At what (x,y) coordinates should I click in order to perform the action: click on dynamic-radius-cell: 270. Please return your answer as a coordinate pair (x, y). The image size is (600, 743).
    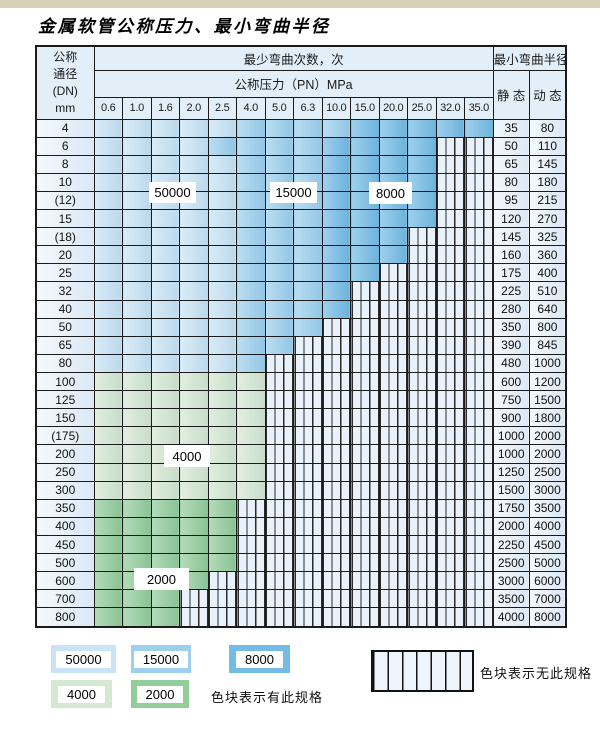
    Looking at the image, I should click on (547, 219).